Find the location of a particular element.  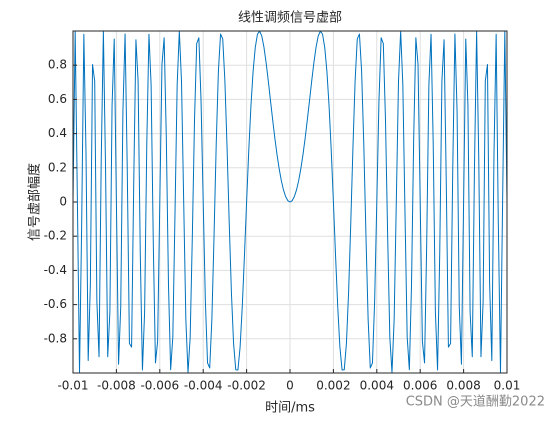

y-axis-label: 信号虚部幅度 is located at coordinates (35, 202).